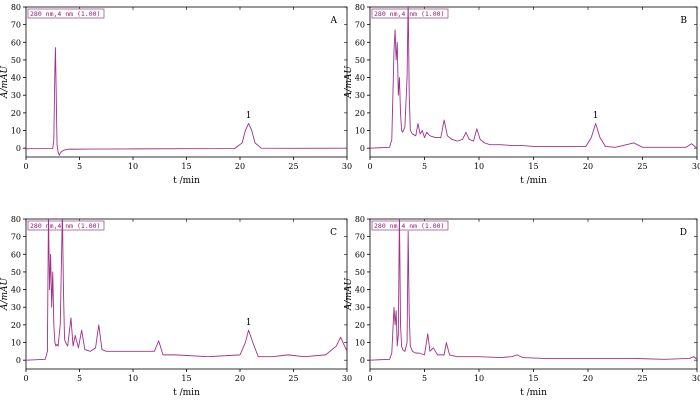  What do you see at coordinates (334, 21) in the screenshot?
I see `panel-letter: A` at bounding box center [334, 21].